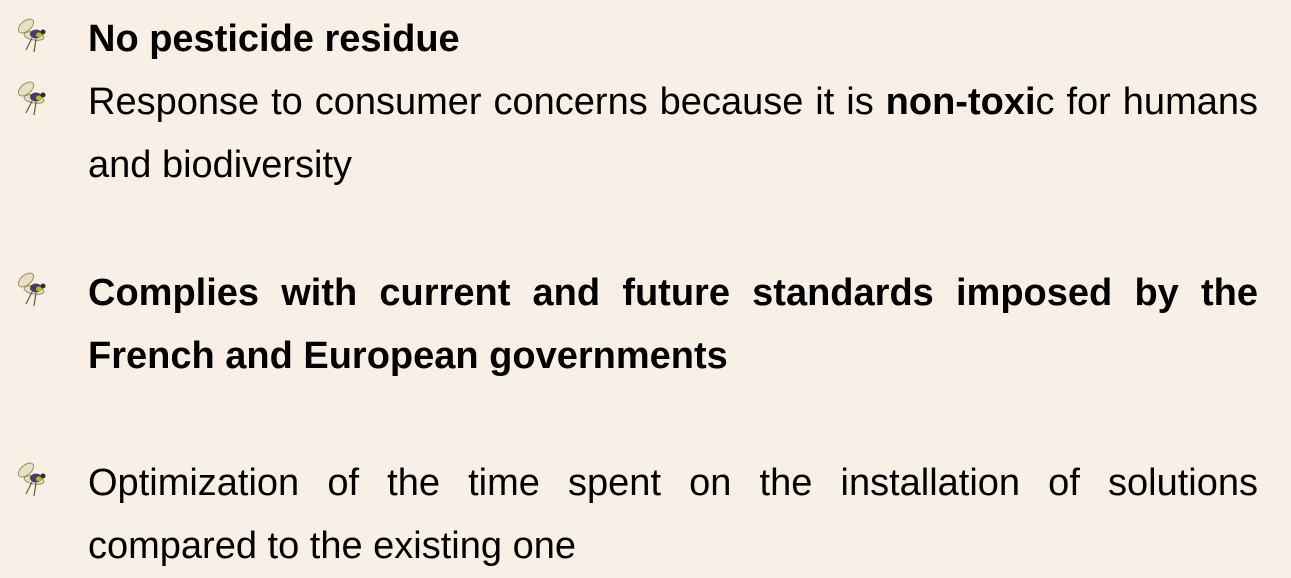 The height and width of the screenshot is (578, 1291). Describe the element at coordinates (673, 39) in the screenshot. I see `bullet-text: No pesticide residue` at that location.